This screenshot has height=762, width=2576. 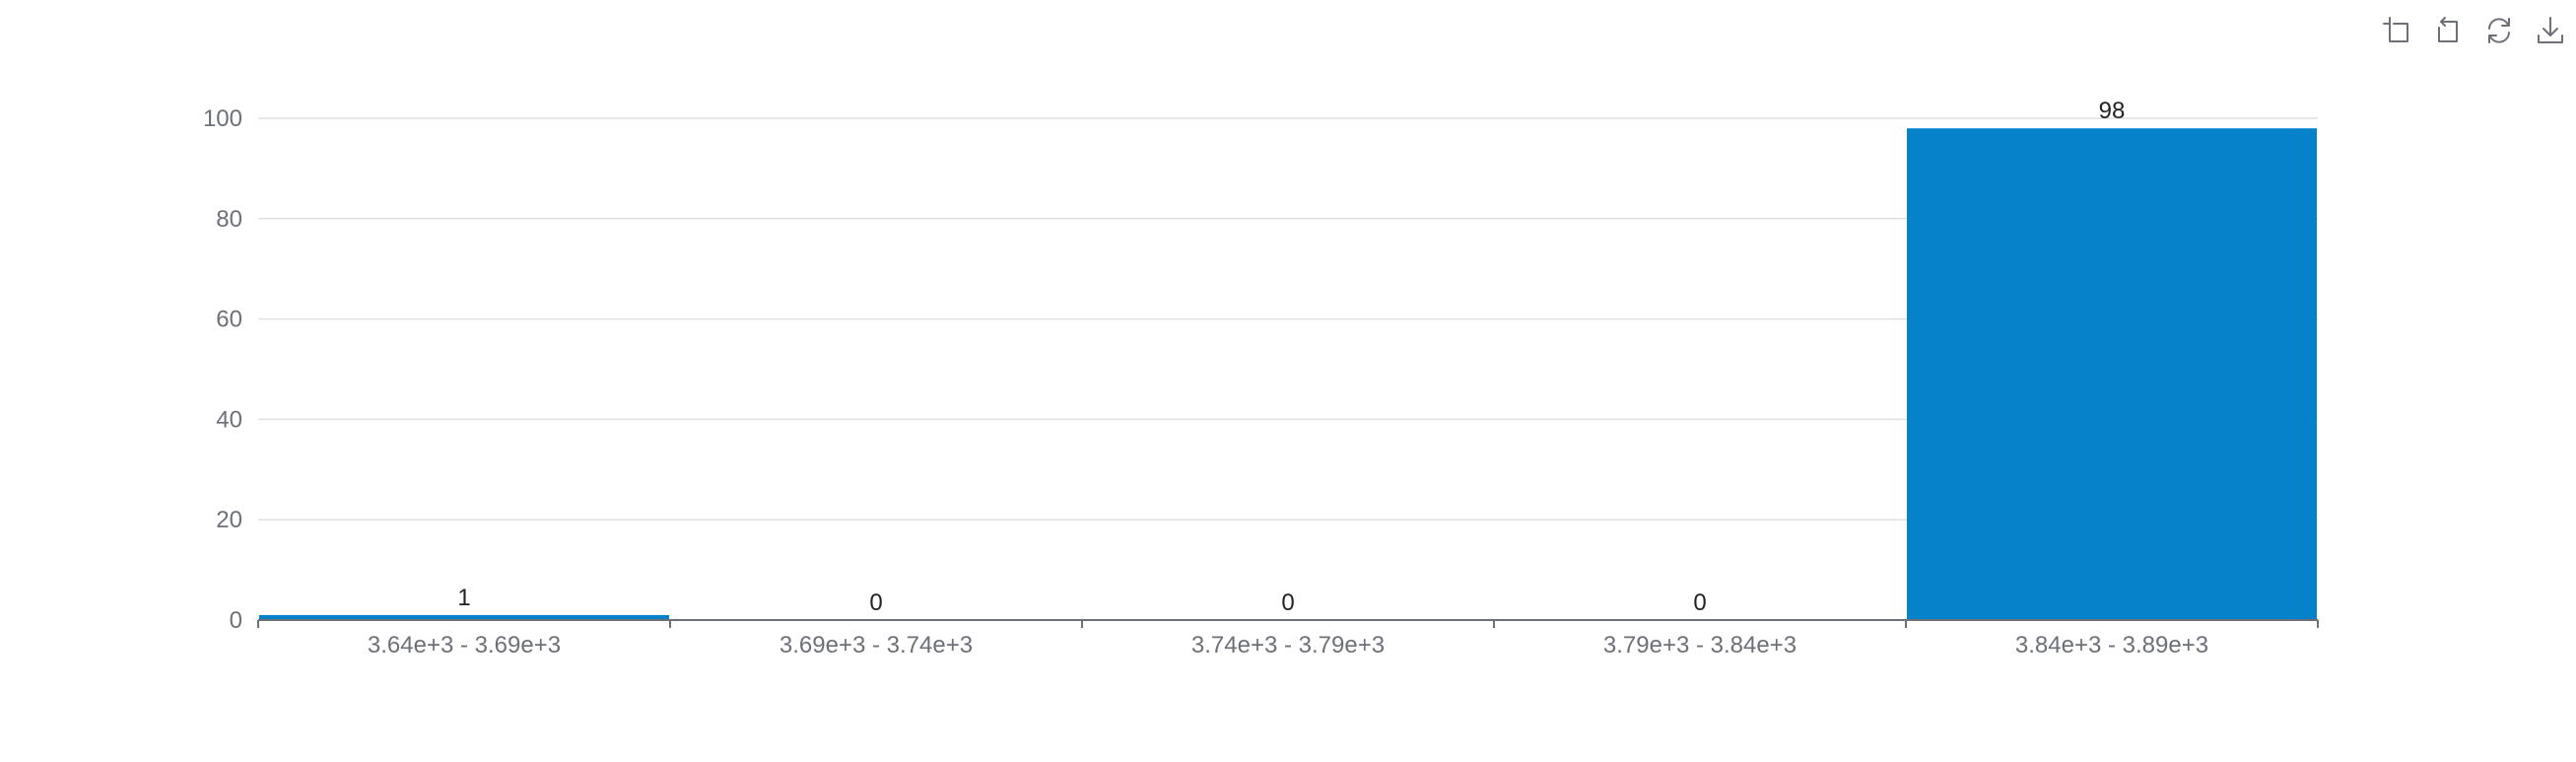 What do you see at coordinates (1288, 645) in the screenshot?
I see `x-tick-label: 3.74e+3 - 3.79e+3` at bounding box center [1288, 645].